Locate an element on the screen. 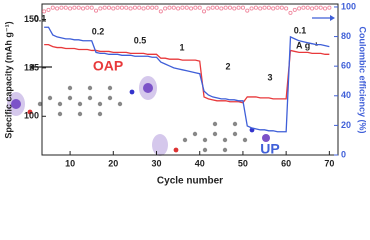 Image resolution: width=370 pixels, height=240 pixels. y-tick-label: 125 is located at coordinates (31, 67).